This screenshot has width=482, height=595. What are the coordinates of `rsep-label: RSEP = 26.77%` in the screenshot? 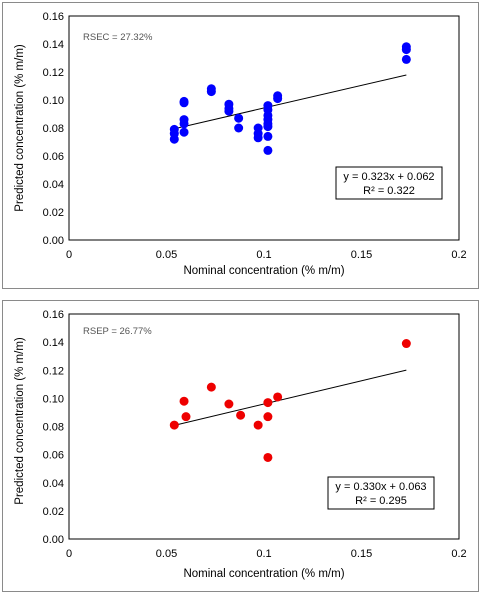 It's located at (117, 331).